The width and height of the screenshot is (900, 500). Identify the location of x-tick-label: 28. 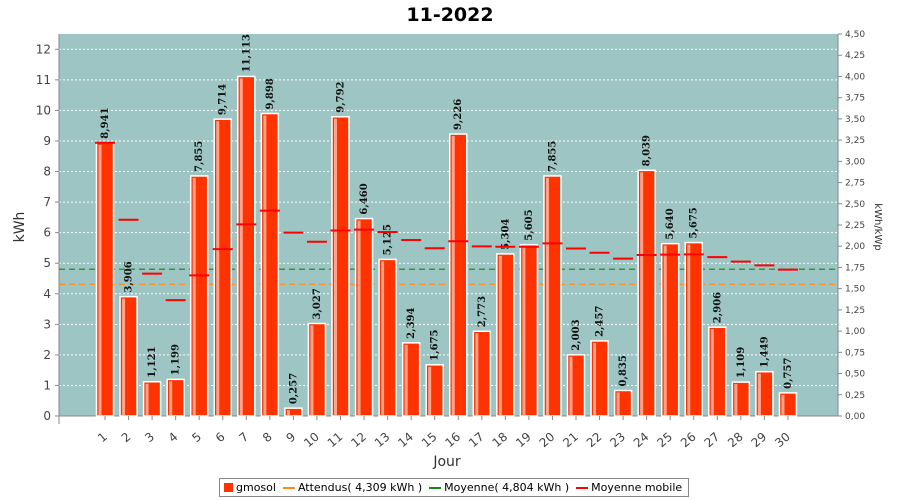
(735, 440).